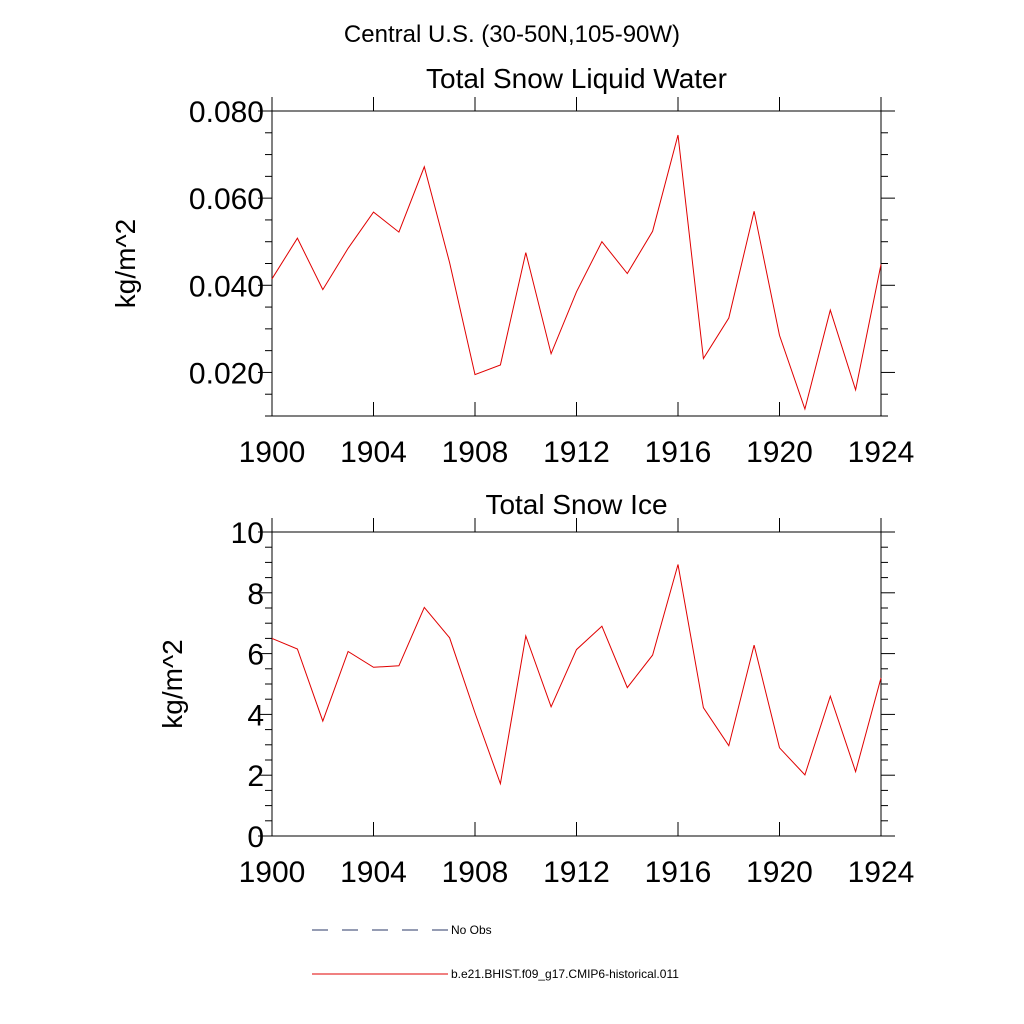 Image resolution: width=1024 pixels, height=1024 pixels. I want to click on figure-title: Central U.S. (30-50N,105-90W), so click(512, 34).